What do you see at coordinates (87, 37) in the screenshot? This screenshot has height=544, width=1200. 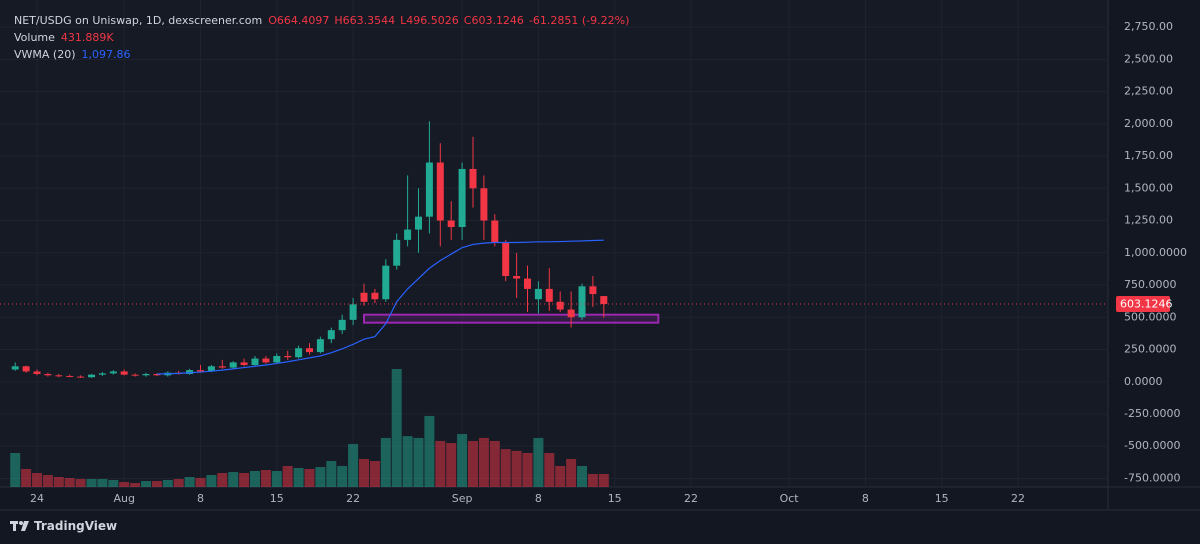 I see `volume-value: 431.889K` at bounding box center [87, 37].